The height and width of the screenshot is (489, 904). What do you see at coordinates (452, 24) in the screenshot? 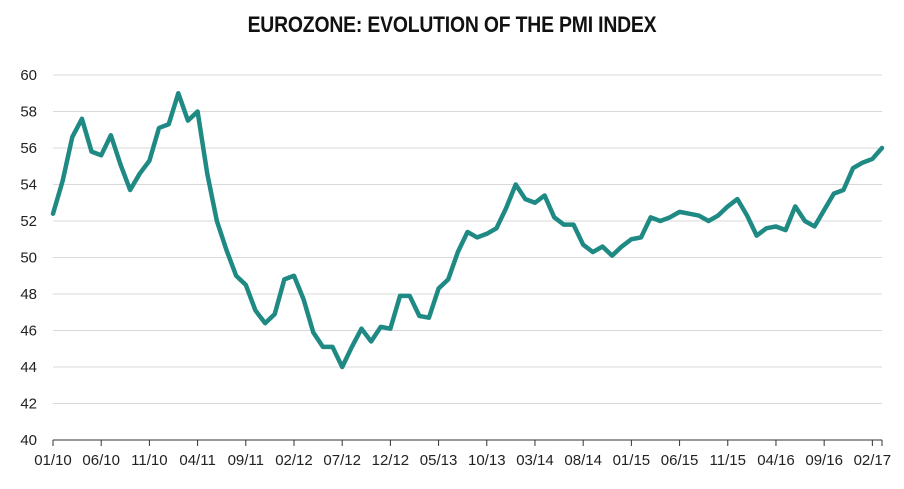
I see `chart-title: EUROZONE: EVOLUTION OF THE PMI INDEX` at bounding box center [452, 24].